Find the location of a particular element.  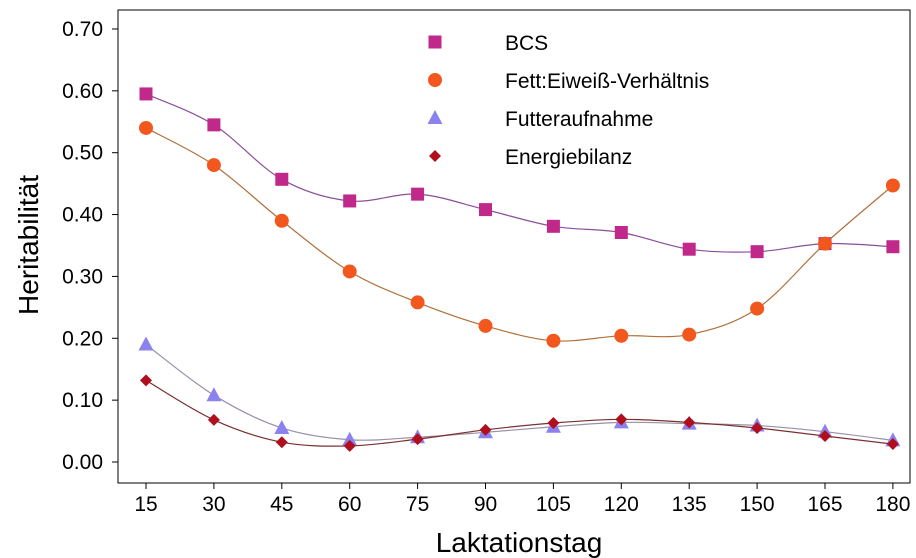

x-tick-label: 135 is located at coordinates (689, 504).